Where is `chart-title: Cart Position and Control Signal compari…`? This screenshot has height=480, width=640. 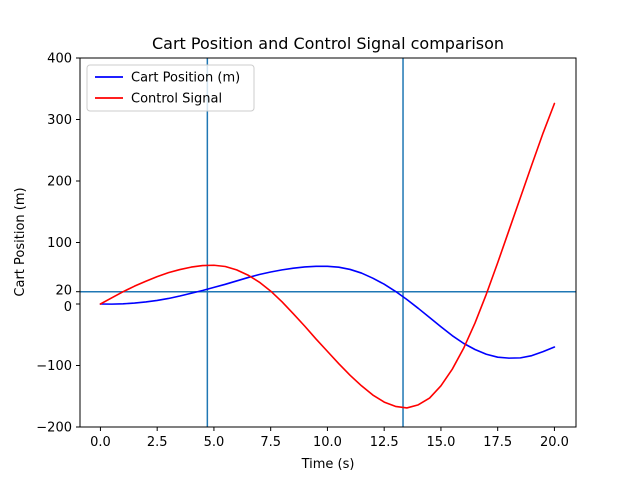 chart-title: Cart Position and Control Signal compari… is located at coordinates (328, 43).